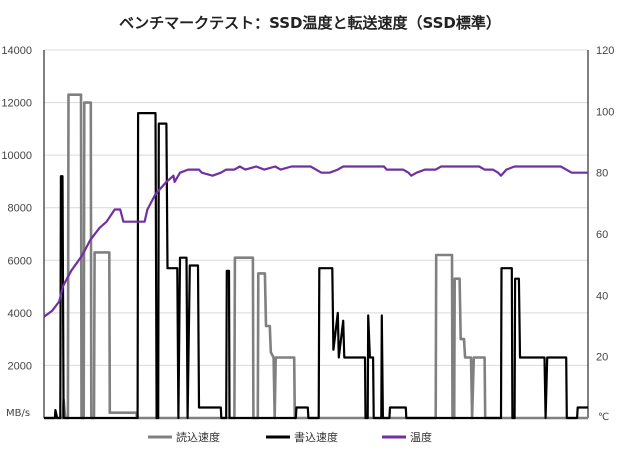 This screenshot has height=450, width=620. Describe the element at coordinates (421, 437) in the screenshot. I see `legend-label-3: 温度` at that location.